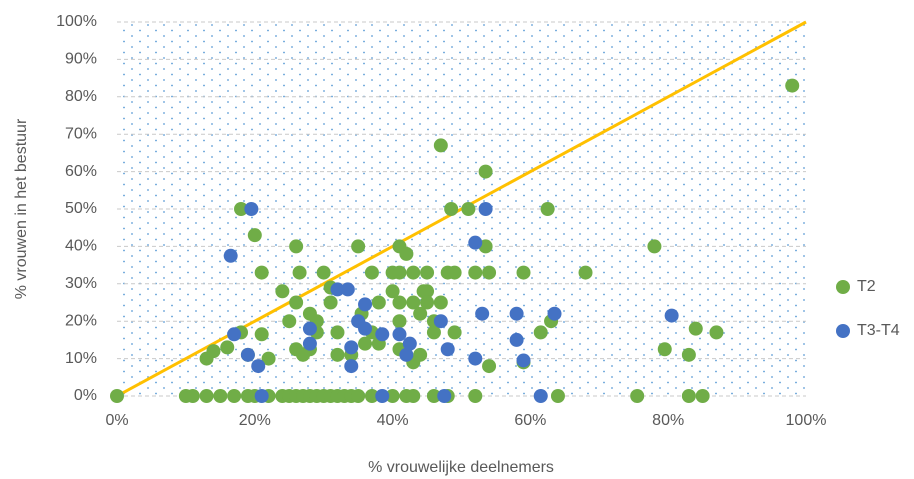 The width and height of the screenshot is (914, 479). I want to click on y-tick-label: 100%, so click(76, 21).